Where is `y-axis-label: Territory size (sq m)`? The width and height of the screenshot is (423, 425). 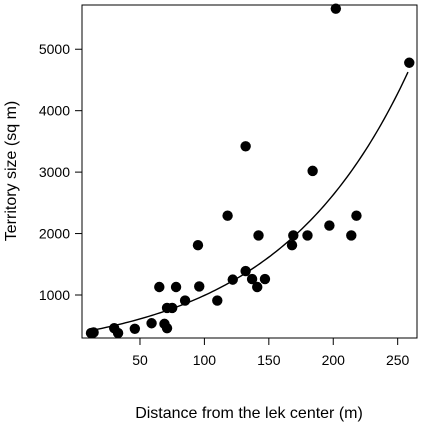 y-axis-label: Territory size (sq m) is located at coordinates (11, 171).